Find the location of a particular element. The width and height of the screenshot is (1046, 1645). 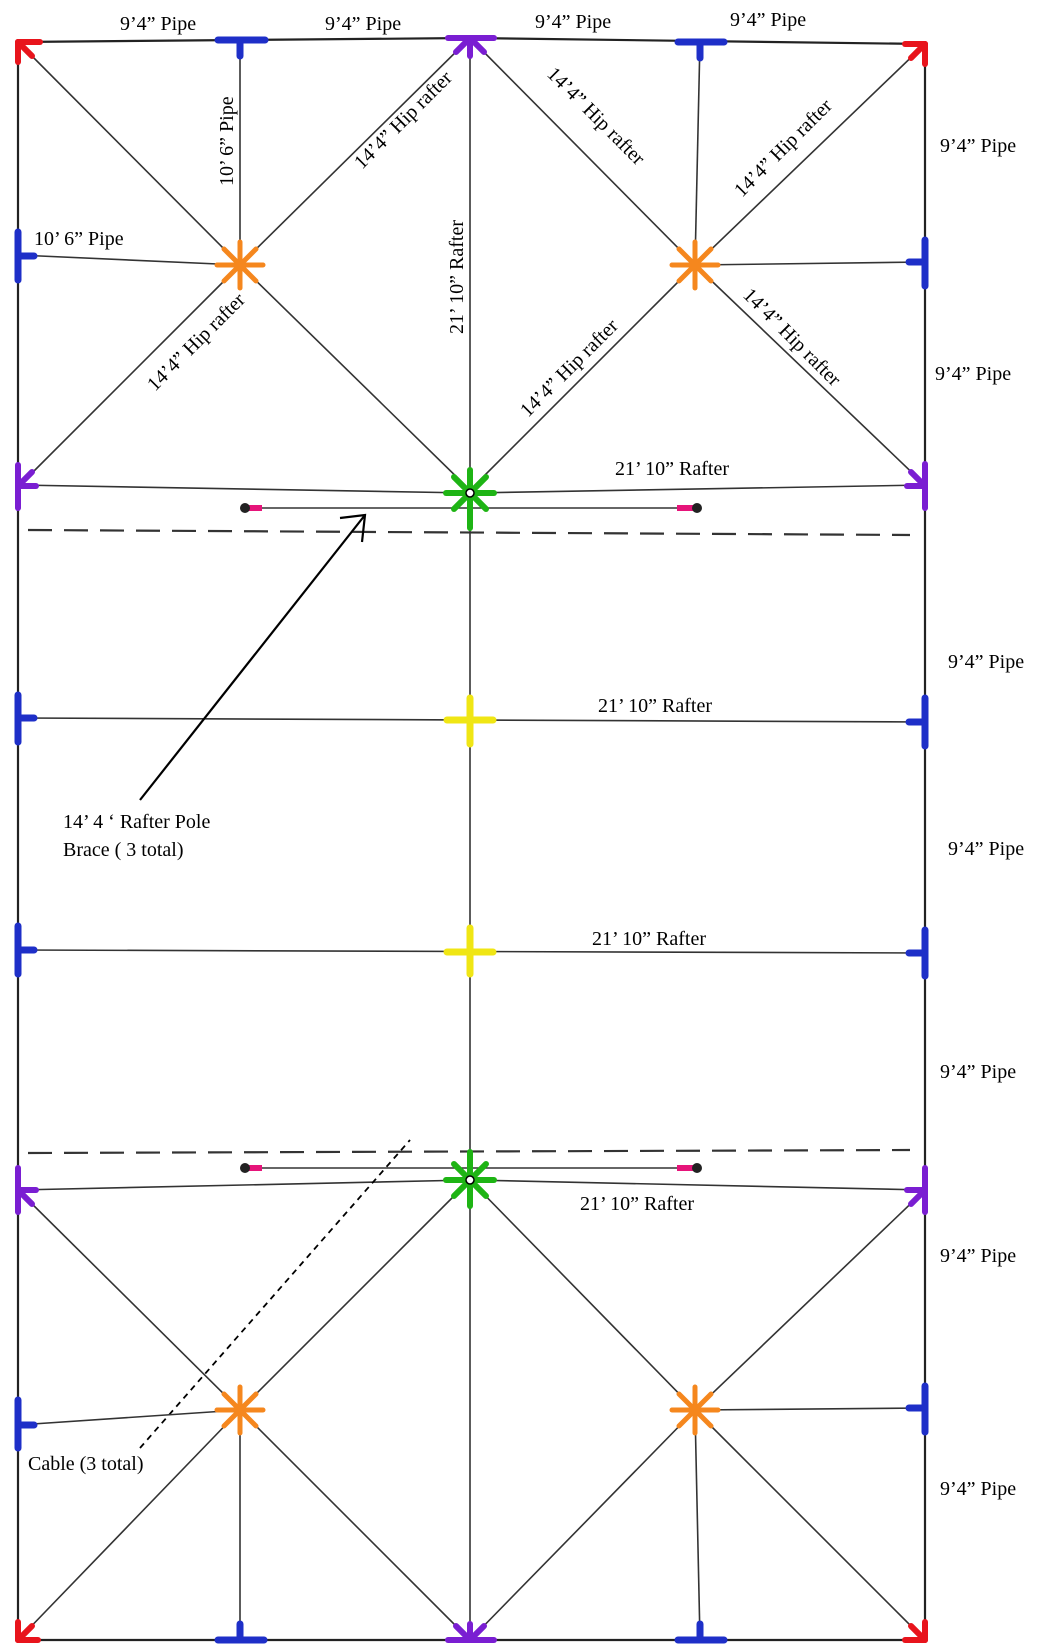

hip-junction-bottom-left is located at coordinates (240, 1410).